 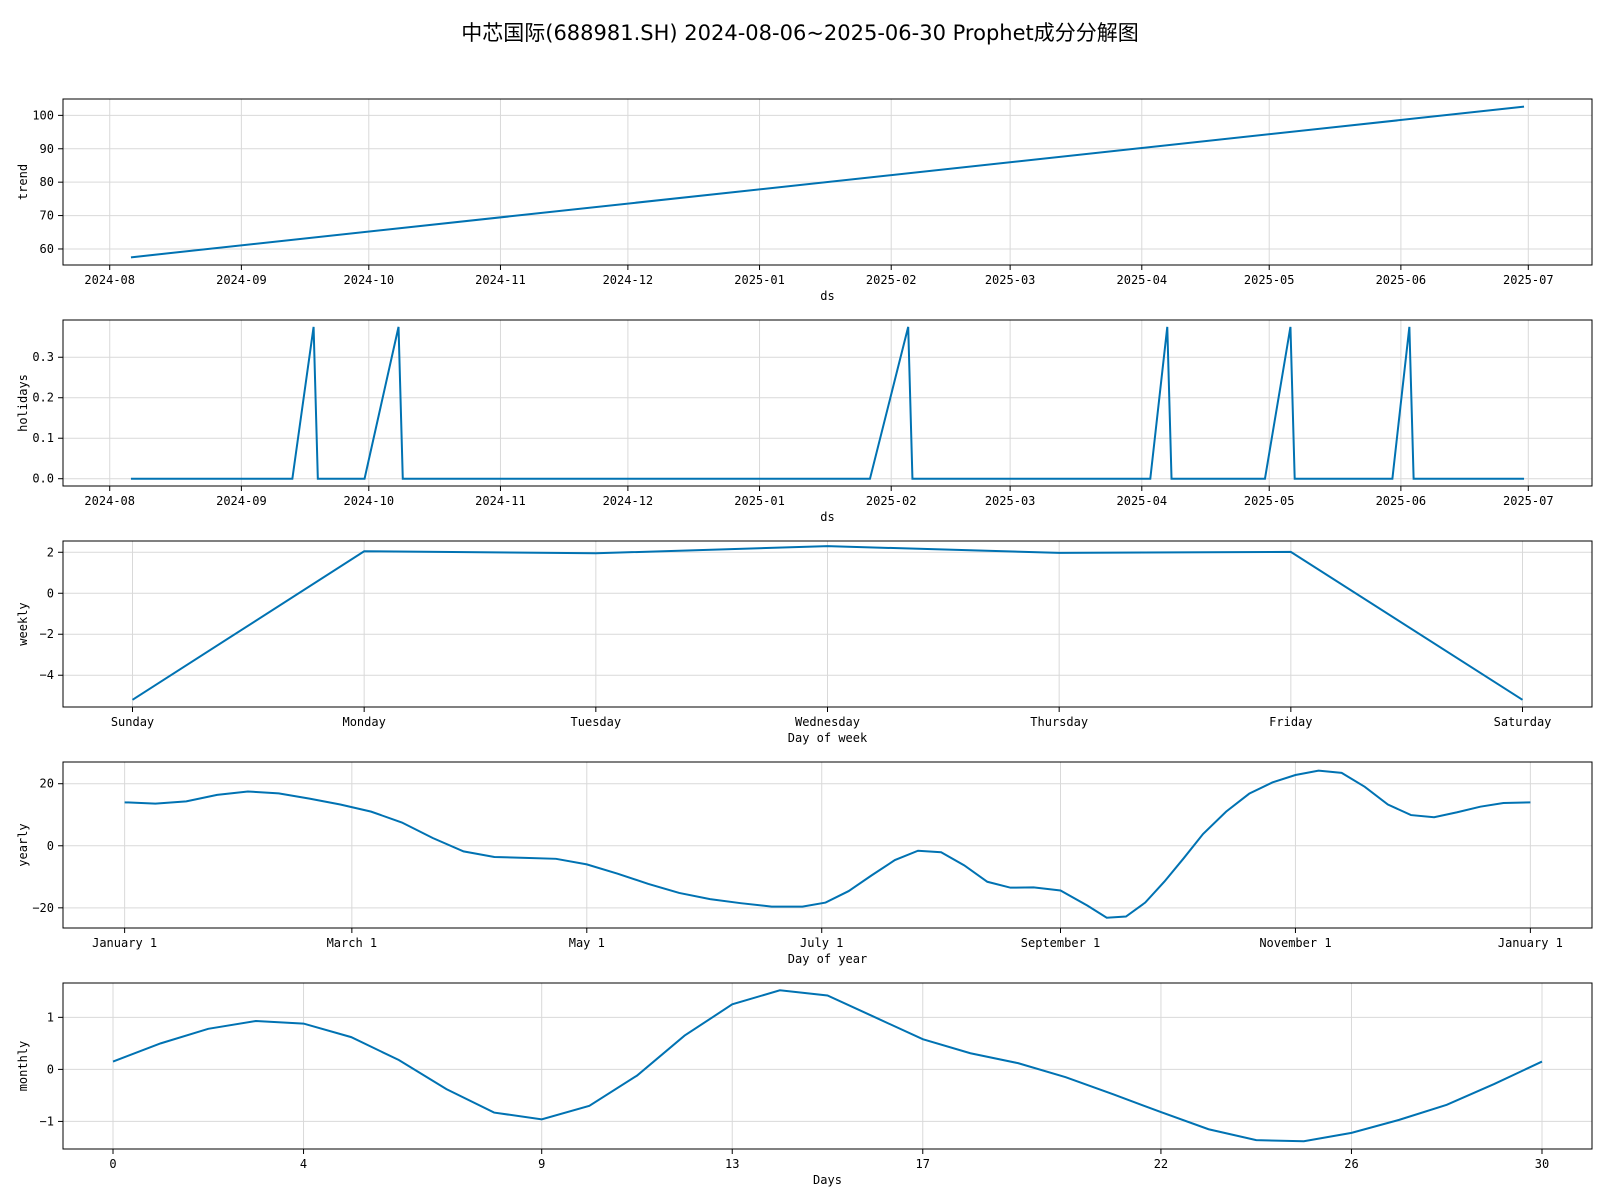 I want to click on x-tick-label: 17, so click(x=923, y=1164).